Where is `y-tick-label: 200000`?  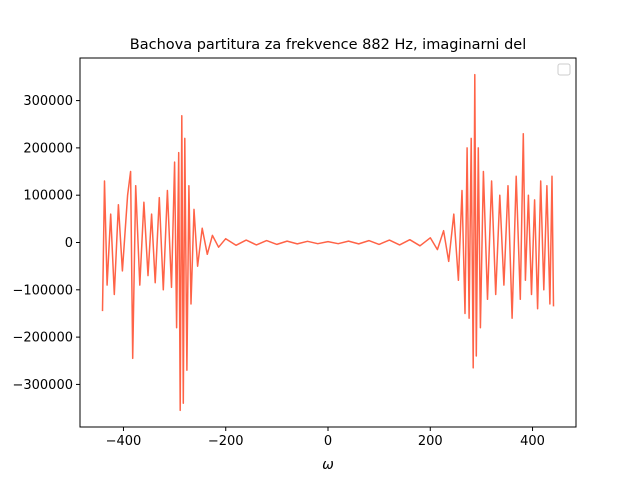 y-tick-label: 200000 is located at coordinates (48, 148).